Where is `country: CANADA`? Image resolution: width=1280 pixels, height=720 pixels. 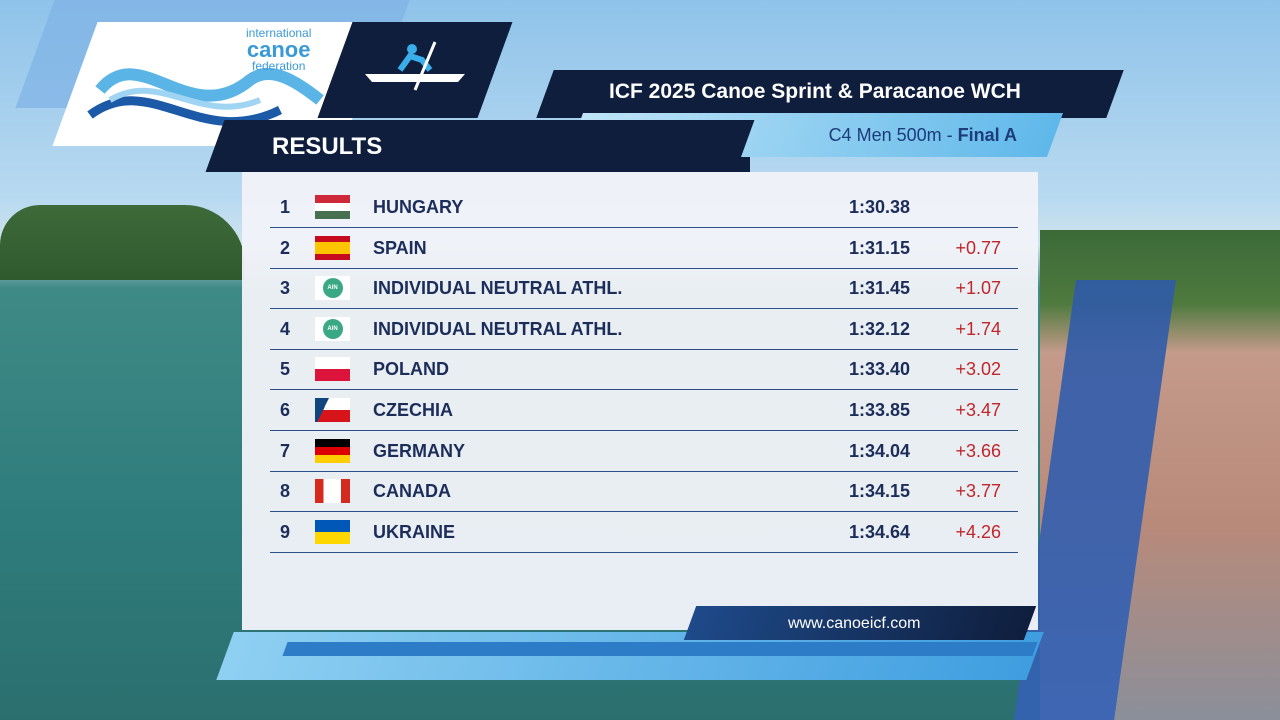 country: CANADA is located at coordinates (412, 491).